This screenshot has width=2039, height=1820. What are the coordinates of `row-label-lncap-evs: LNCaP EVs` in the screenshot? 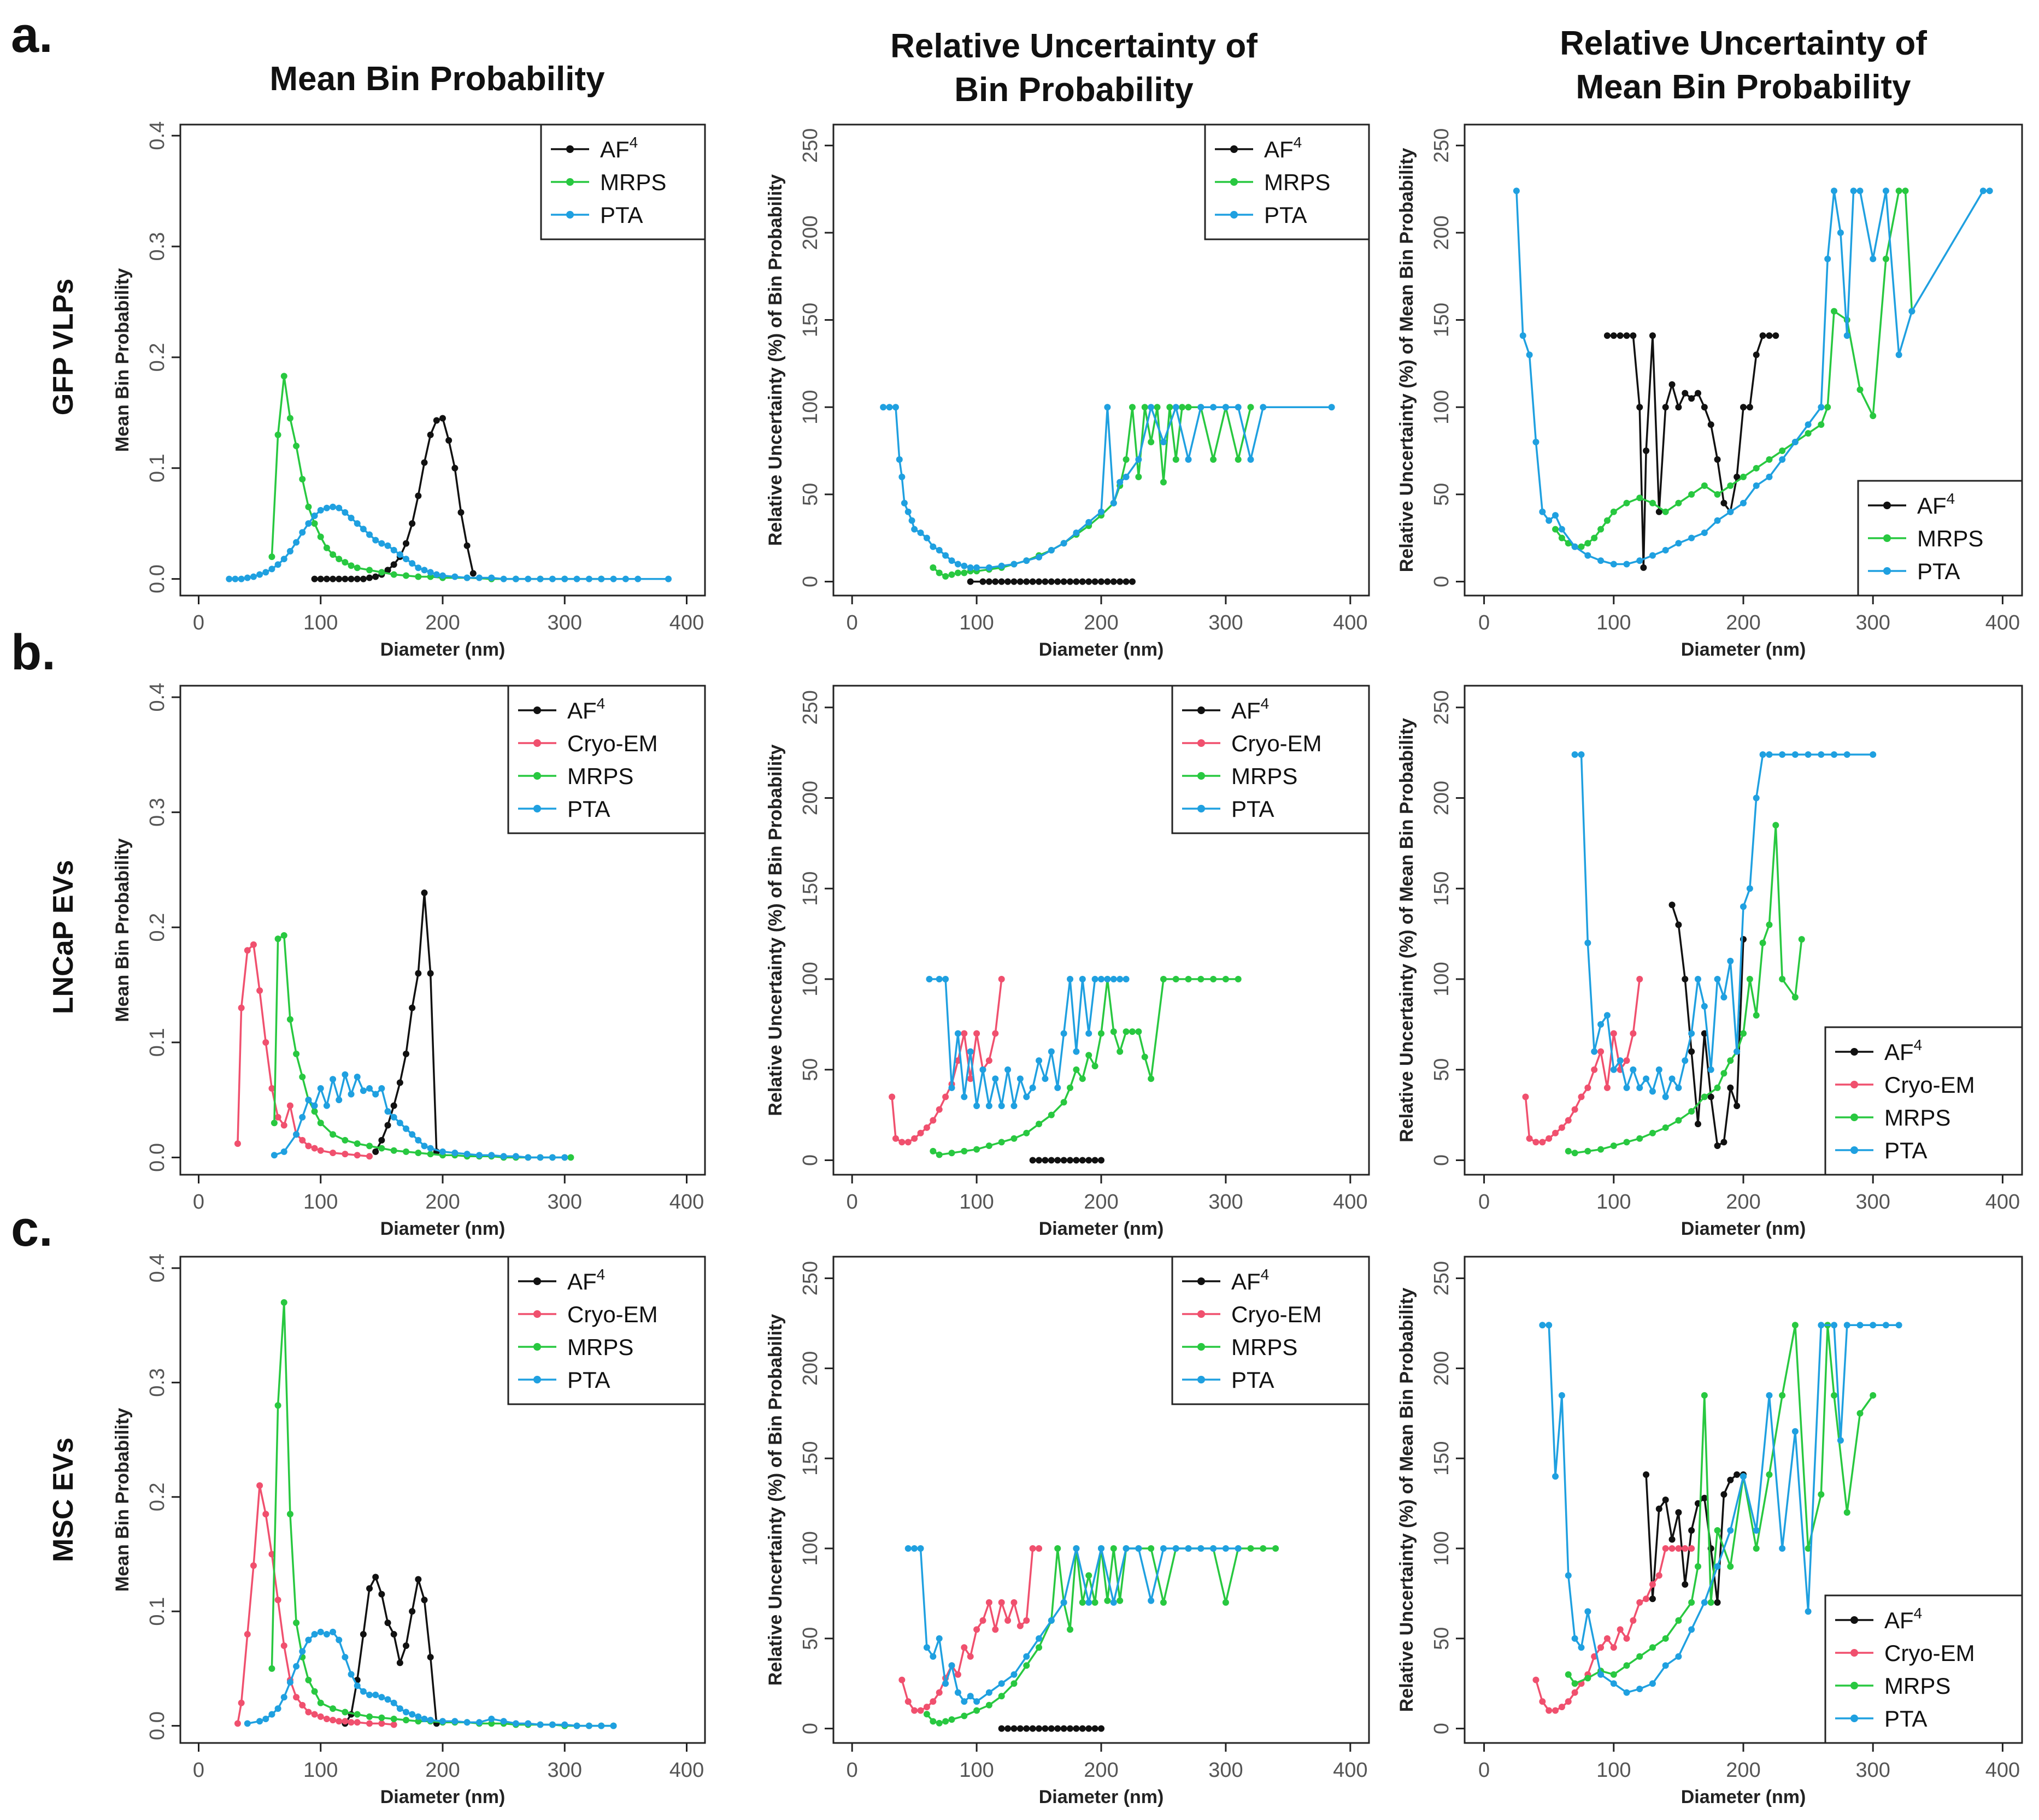 It's located at (63, 937).